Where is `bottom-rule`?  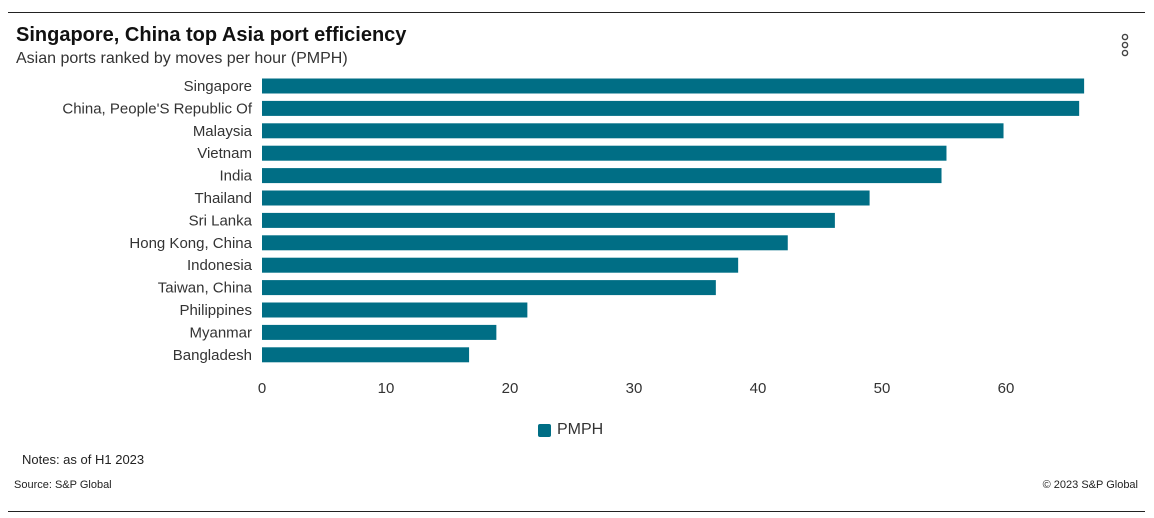 bottom-rule is located at coordinates (576, 511).